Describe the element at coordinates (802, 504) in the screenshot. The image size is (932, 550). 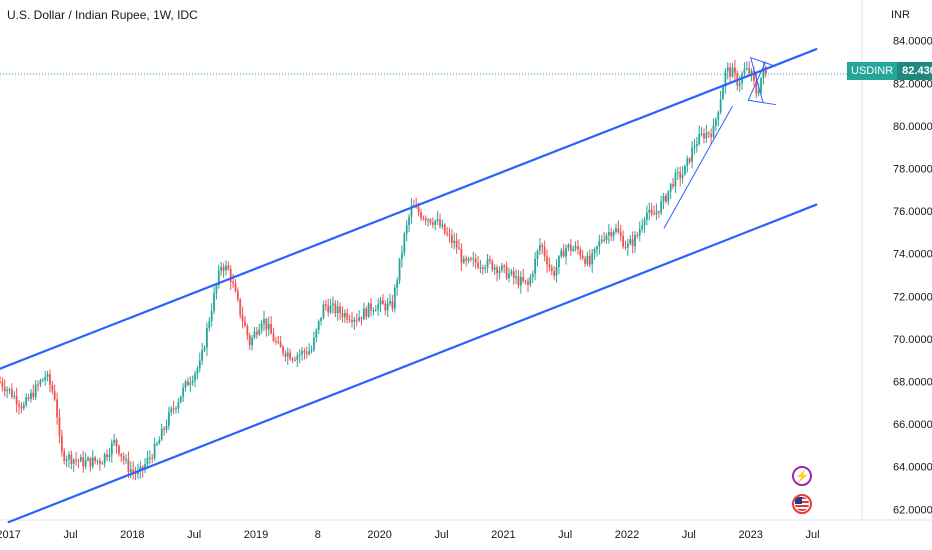
I see `us-flag-icon` at that location.